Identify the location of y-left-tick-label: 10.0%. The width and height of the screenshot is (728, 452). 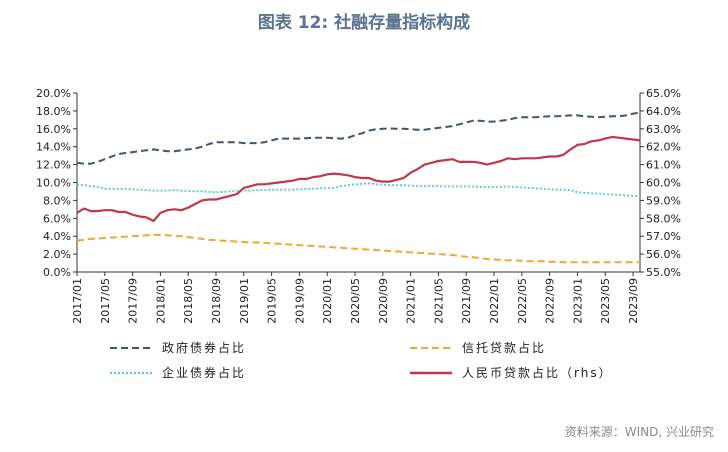
(53, 183).